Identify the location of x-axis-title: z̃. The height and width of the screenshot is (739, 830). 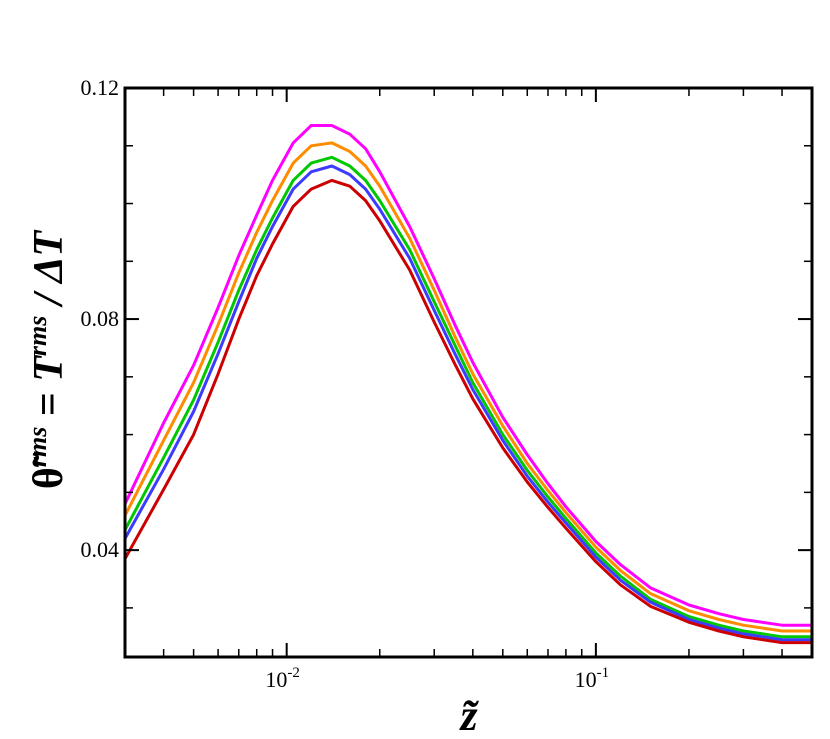
(468, 715).